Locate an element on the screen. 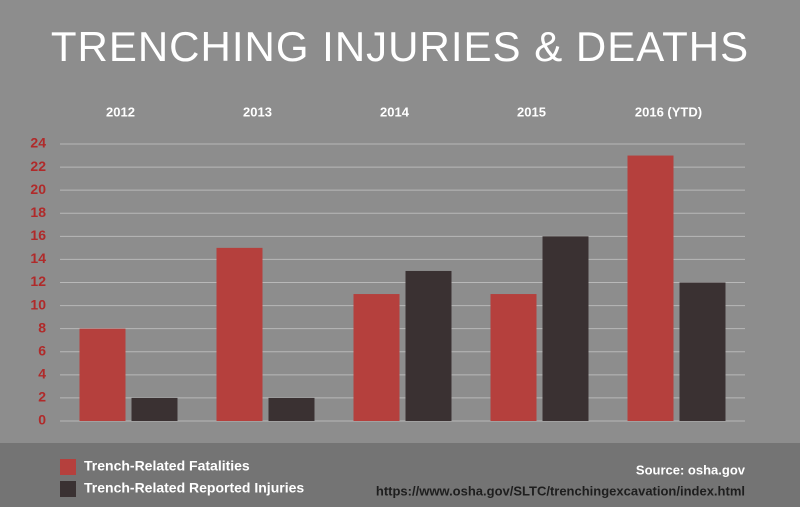 Image resolution: width=800 pixels, height=507 pixels. footer-band is located at coordinates (400, 475).